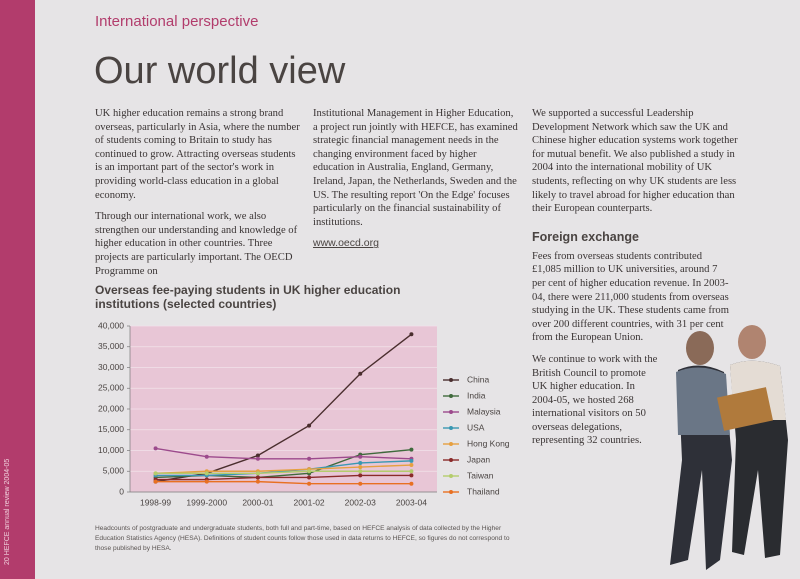  What do you see at coordinates (478, 459) in the screenshot?
I see `legend-label: Japan` at bounding box center [478, 459].